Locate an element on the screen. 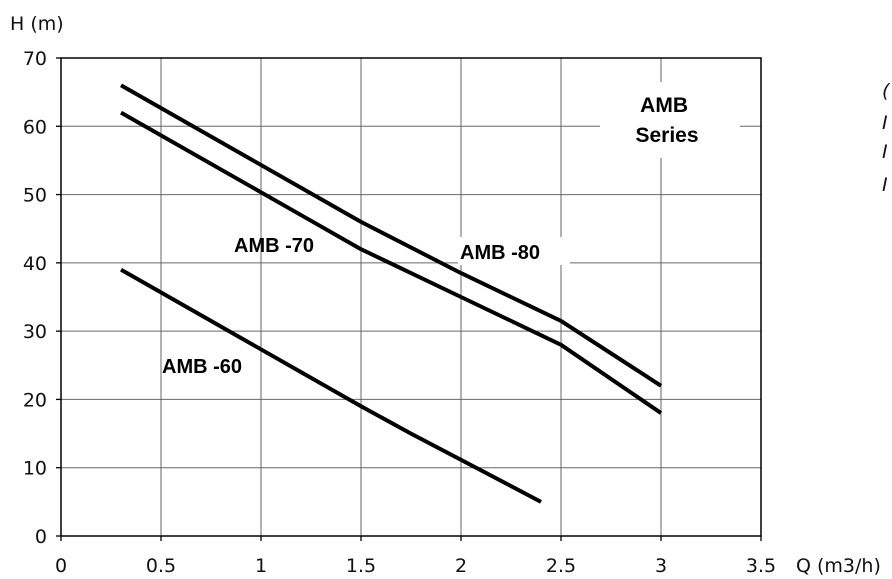 Image resolution: width=892 pixels, height=579 pixels. side-text-1: ( is located at coordinates (886, 91).